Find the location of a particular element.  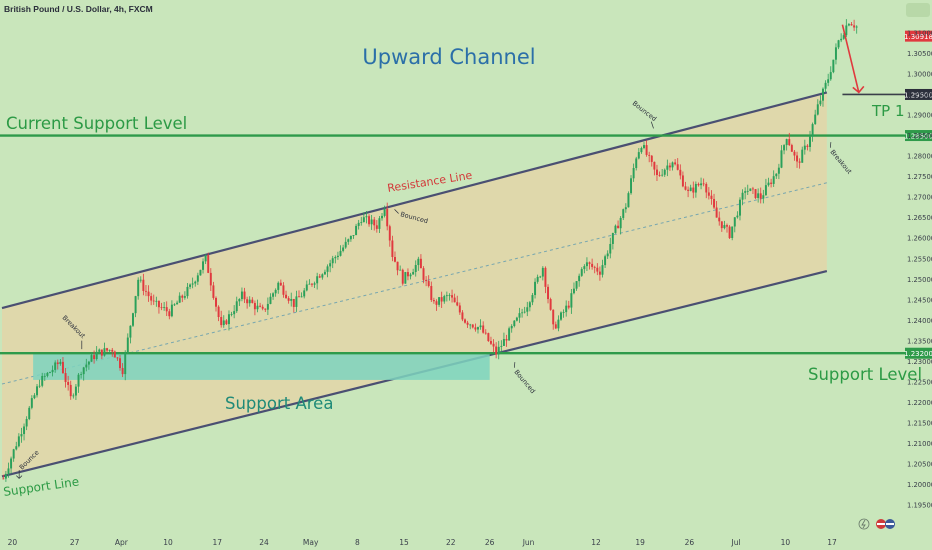

x-tick-label: 19 is located at coordinates (640, 542).